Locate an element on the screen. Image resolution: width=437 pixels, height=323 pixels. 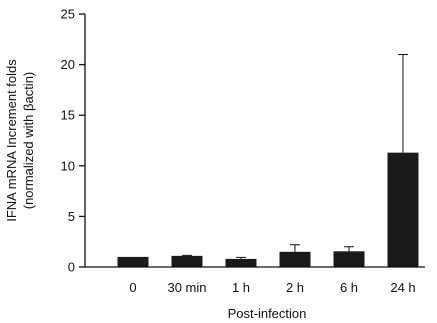
x-tick-label: 1 h is located at coordinates (241, 287).